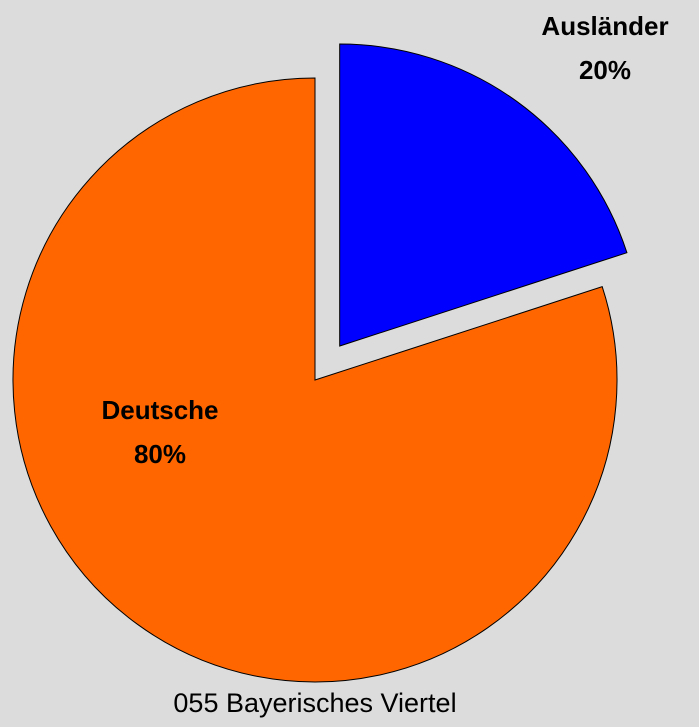 The image size is (699, 727). I want to click on slice-value-label: 80%, so click(160, 454).